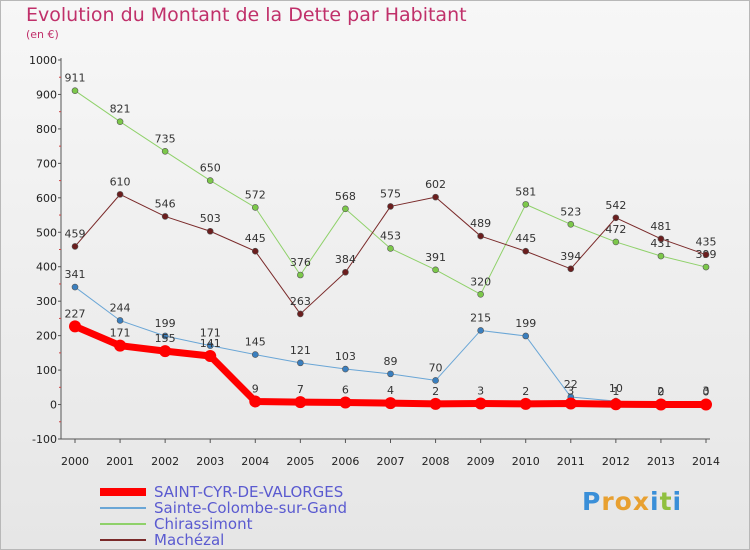  I want to click on x-tick-label: 2000, so click(75, 461).